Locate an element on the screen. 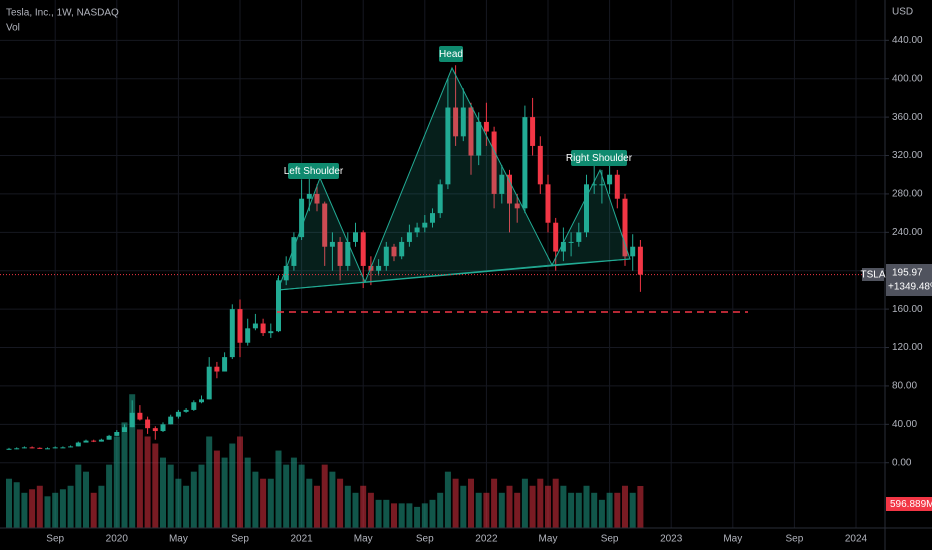 This screenshot has width=932, height=550. x-tick-label: 2022 is located at coordinates (486, 539).